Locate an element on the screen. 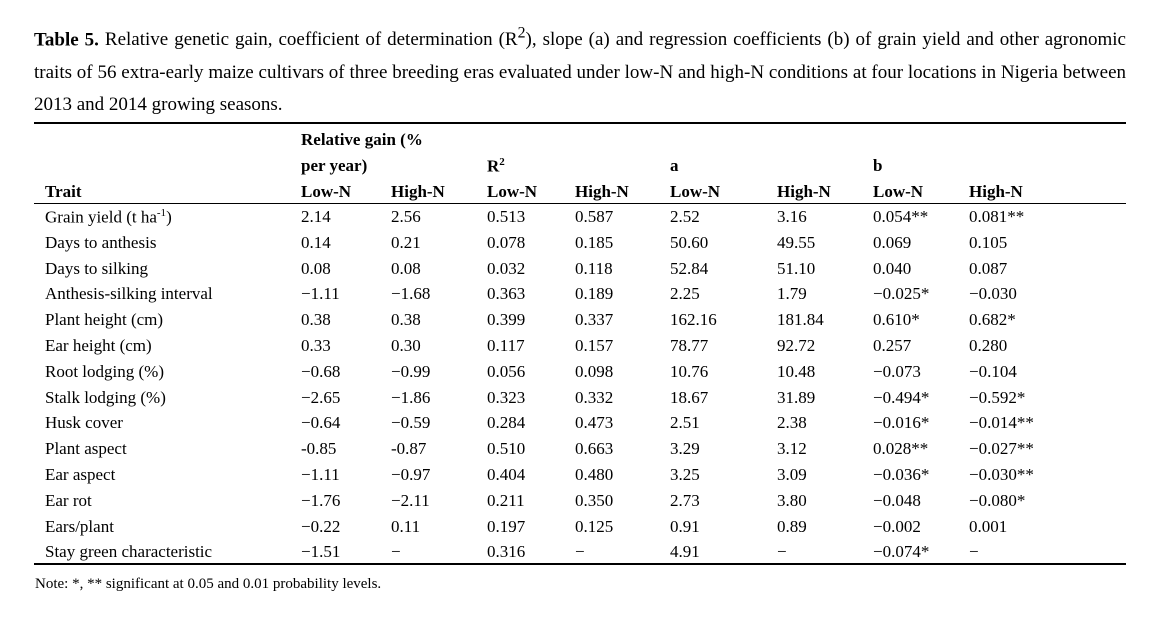  cell-gain-low-n: 0.33 is located at coordinates (316, 345).